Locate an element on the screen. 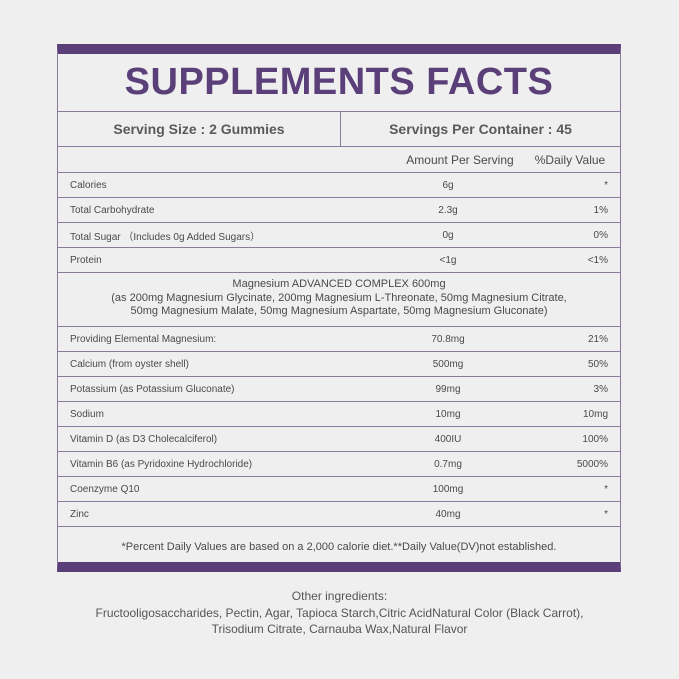 The image size is (679, 679). nutrient-amount: 2.3g is located at coordinates (448, 210).